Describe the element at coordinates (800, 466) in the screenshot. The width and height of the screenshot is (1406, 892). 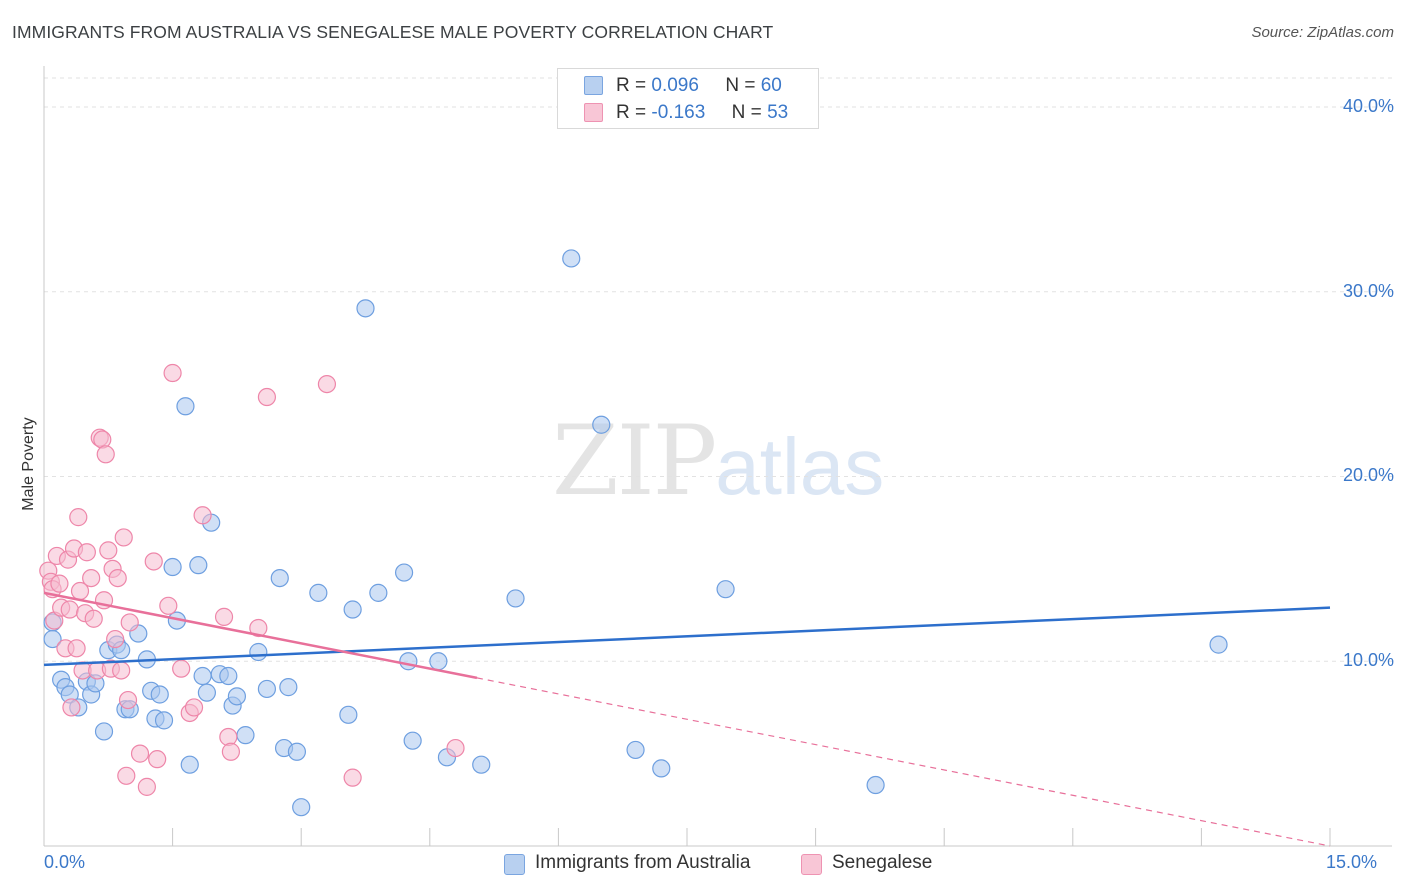
I see `watermark-atlas: atlas` at that location.